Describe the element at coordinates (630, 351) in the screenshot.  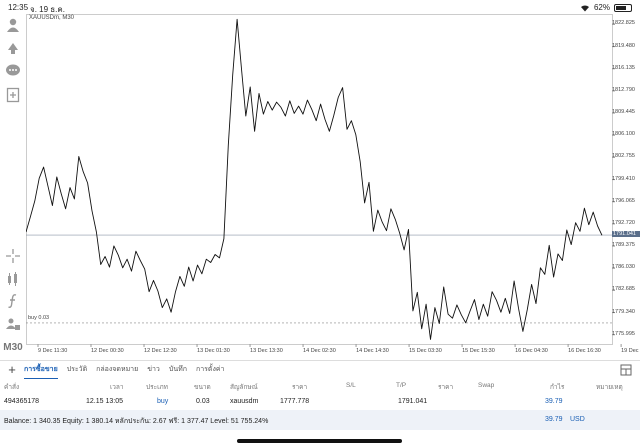
I see `time-tick-label: 19 Dec 05:30` at that location.